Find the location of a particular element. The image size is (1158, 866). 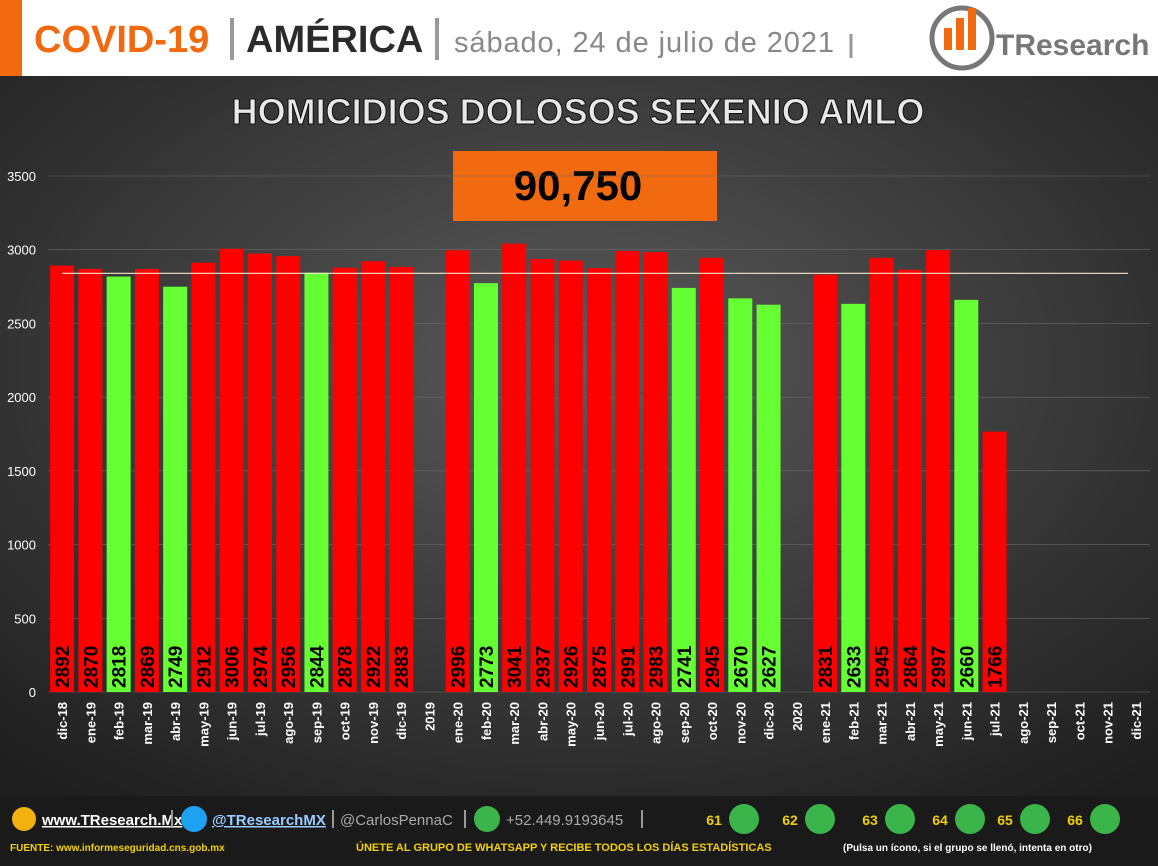

x-tick-label: may-20 is located at coordinates (571, 724).